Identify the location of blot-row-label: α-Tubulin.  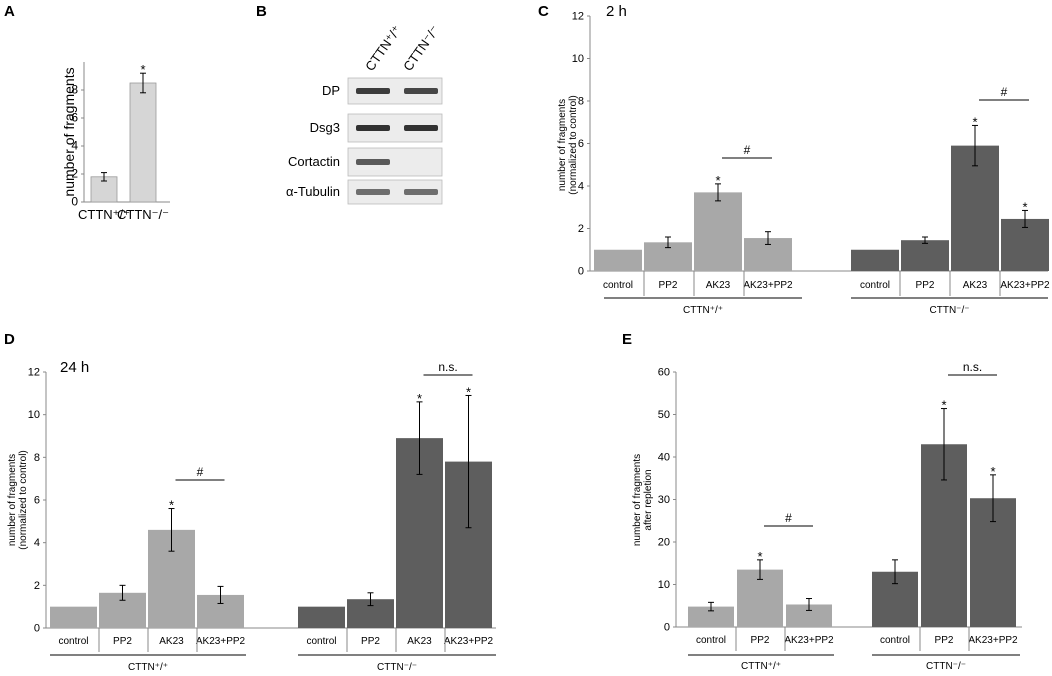
(313, 191).